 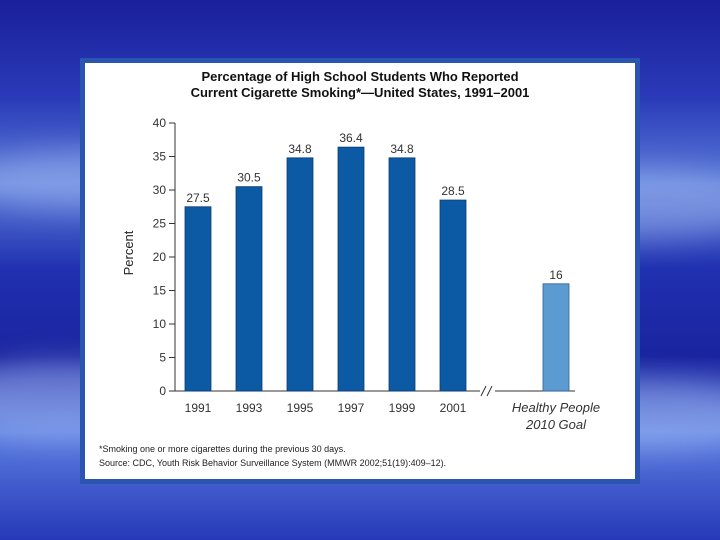 I want to click on bar-goal, so click(x=556, y=337).